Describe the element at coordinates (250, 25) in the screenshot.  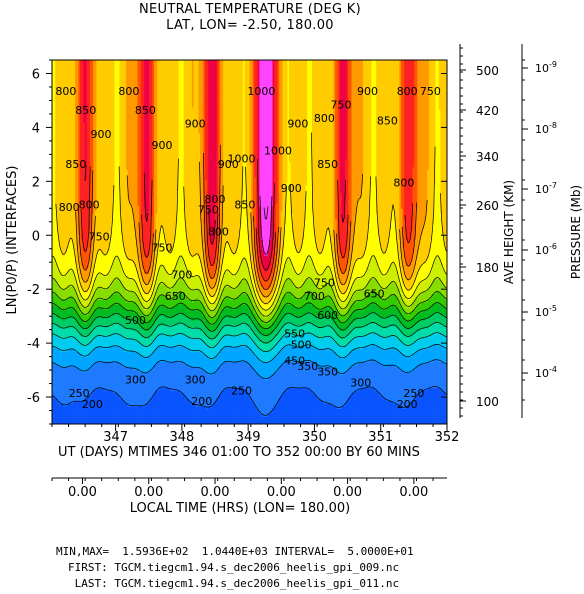
I see `chart-subtitle: LAT, LON= -2.50, 180.00` at that location.